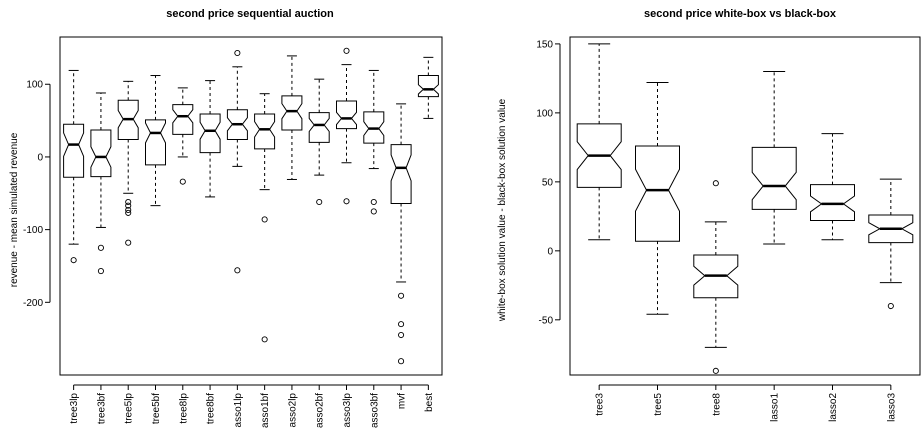 The height and width of the screenshot is (428, 922). I want to click on box-lasso3, so click(891, 244).